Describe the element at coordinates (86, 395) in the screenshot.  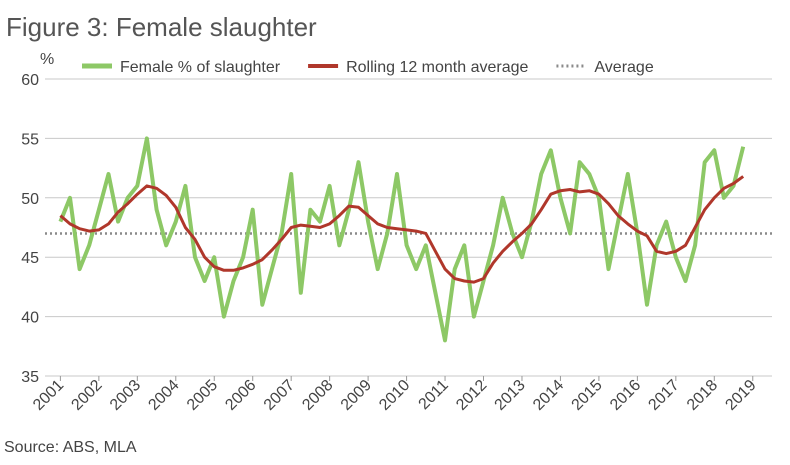
I see `x-tick-label: 2002` at that location.